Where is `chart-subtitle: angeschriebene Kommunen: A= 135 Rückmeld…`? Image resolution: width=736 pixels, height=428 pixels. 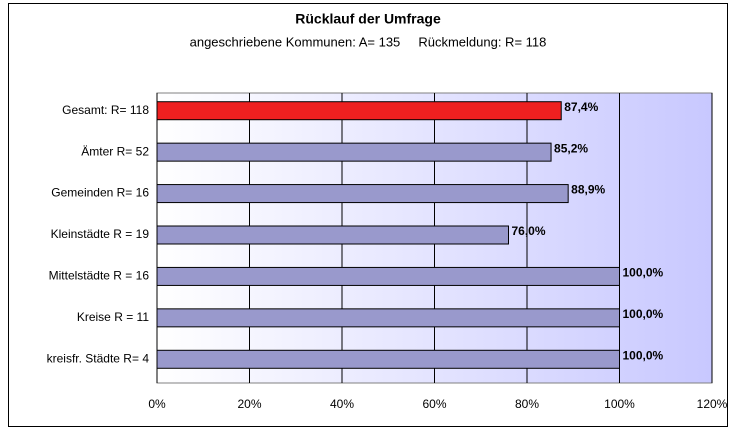 chart-subtitle: angeschriebene Kommunen: A= 135 Rückmeld… is located at coordinates (368, 41).